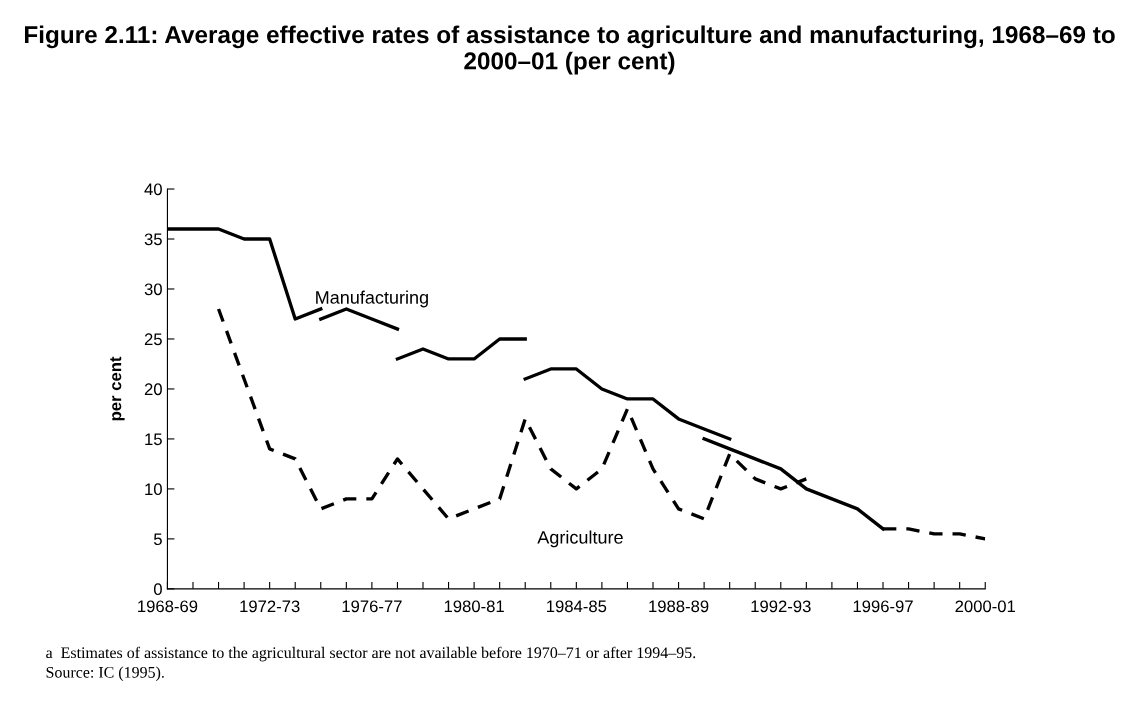 Image resolution: width=1139 pixels, height=727 pixels. What do you see at coordinates (153, 389) in the screenshot?
I see `y-tick-label: 20` at bounding box center [153, 389].